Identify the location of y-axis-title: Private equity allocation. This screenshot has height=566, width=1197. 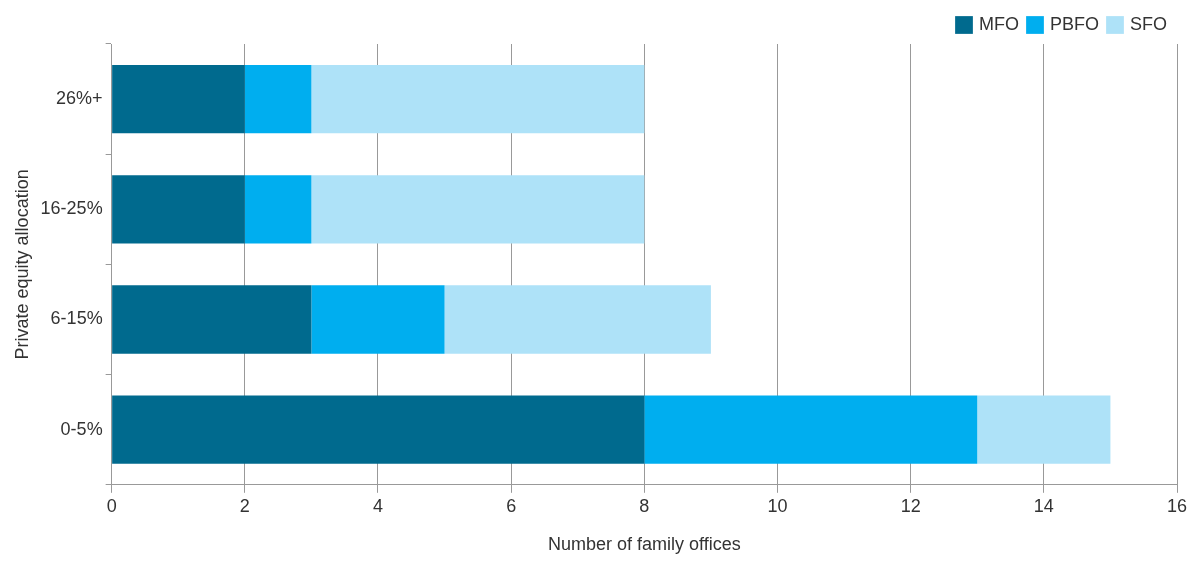
(21, 264).